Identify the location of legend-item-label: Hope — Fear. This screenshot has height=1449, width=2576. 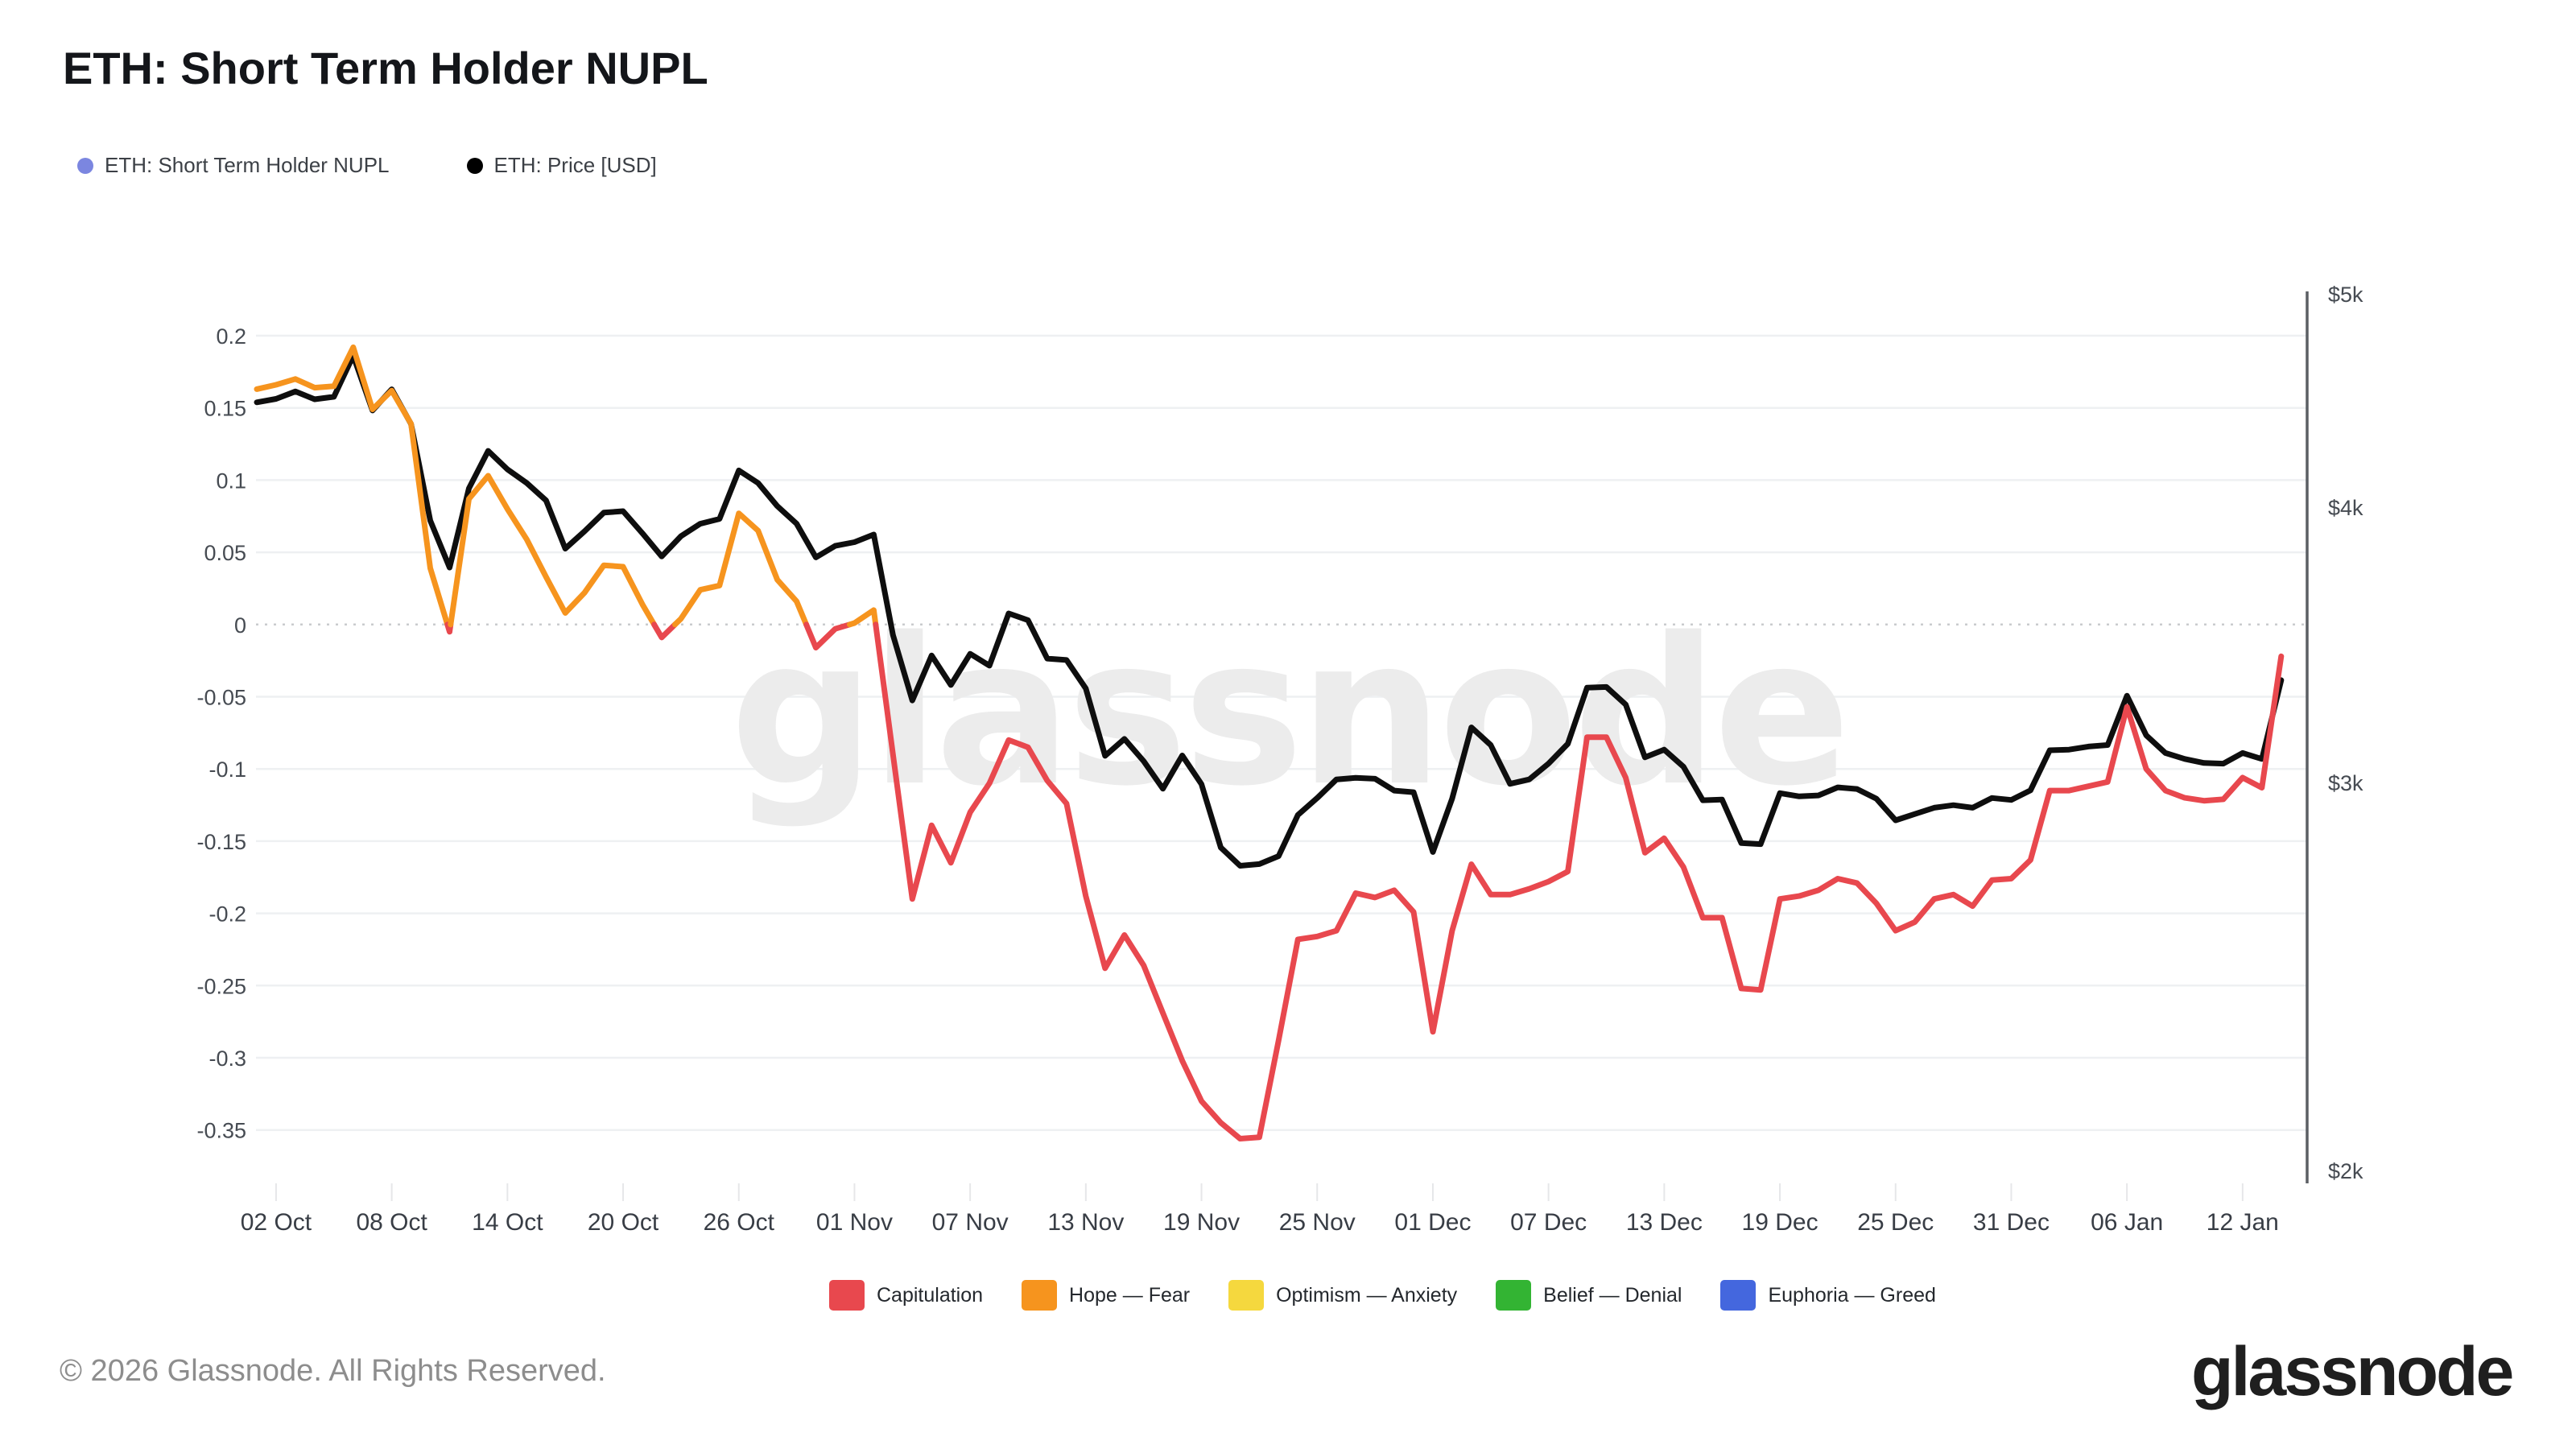
(1130, 1295).